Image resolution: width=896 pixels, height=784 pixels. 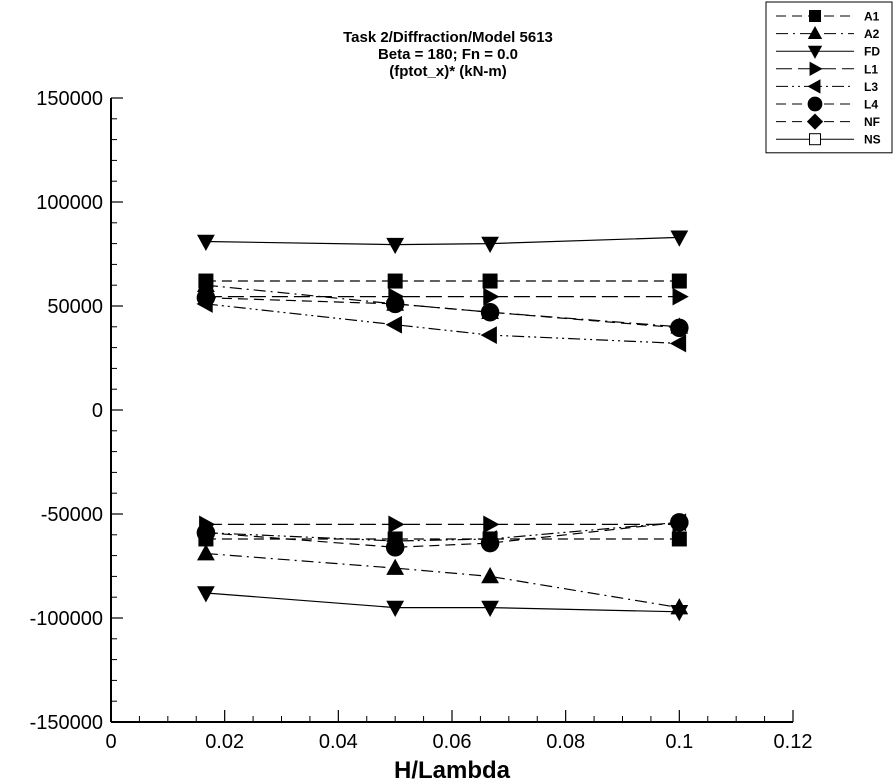 I want to click on legend-label-a1: A1, so click(x=872, y=17).